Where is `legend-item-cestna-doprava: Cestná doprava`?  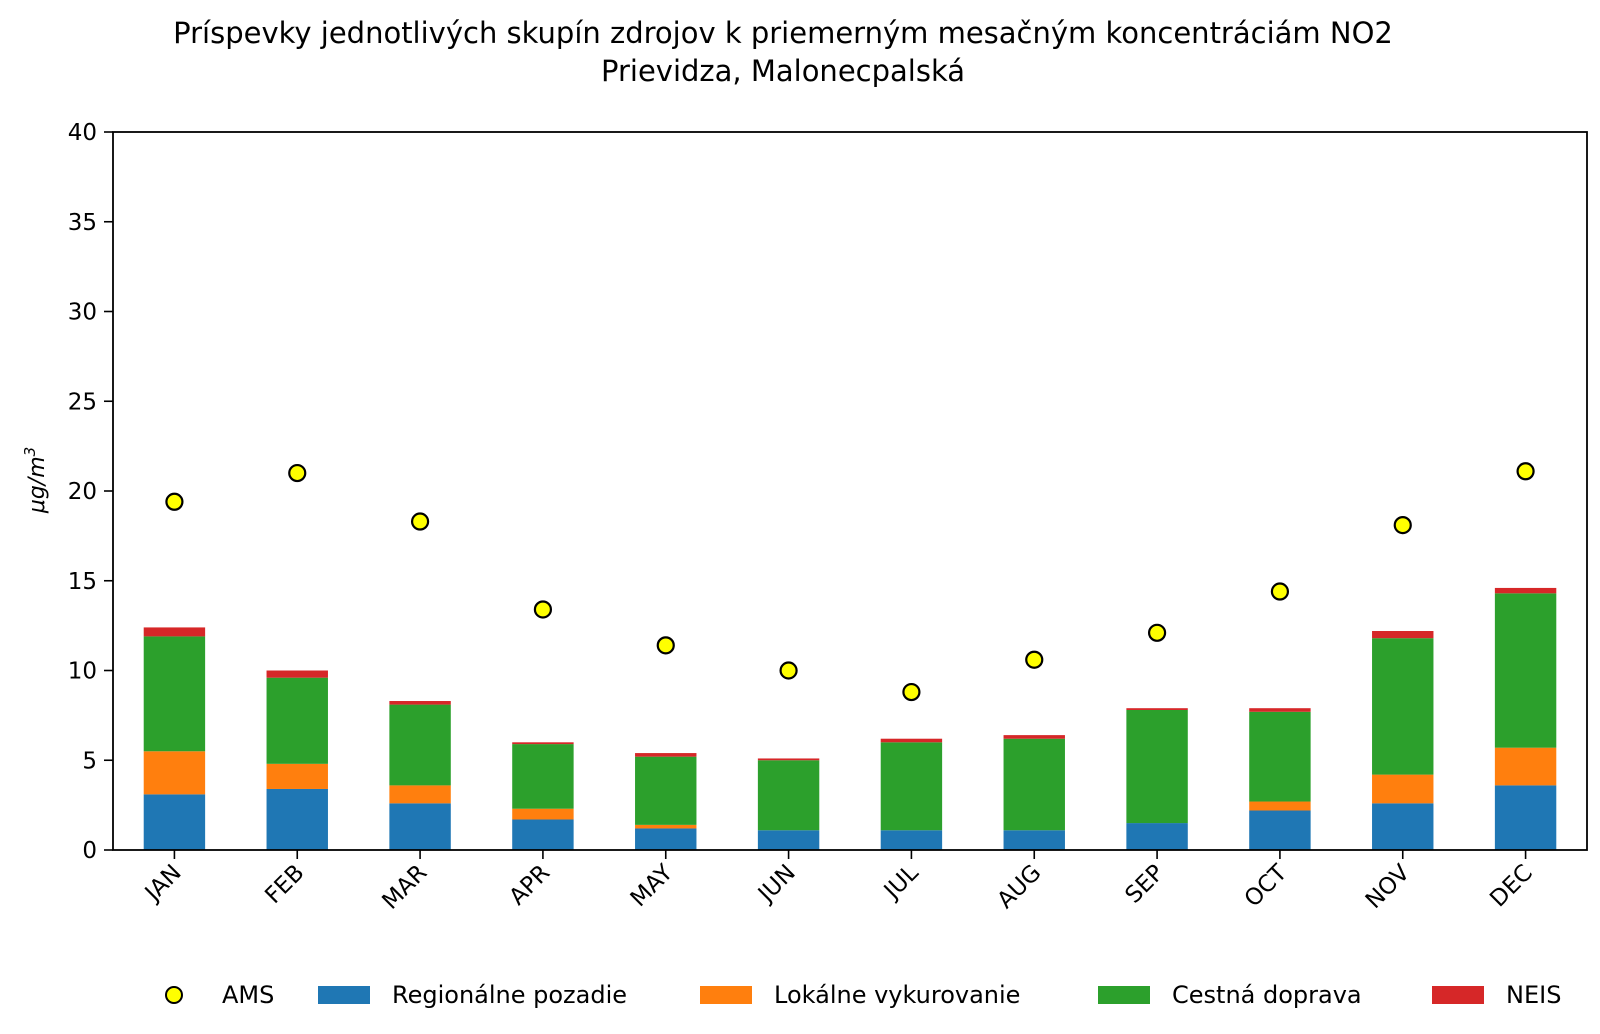 legend-item-cestna-doprava: Cestná doprava is located at coordinates (1230, 995).